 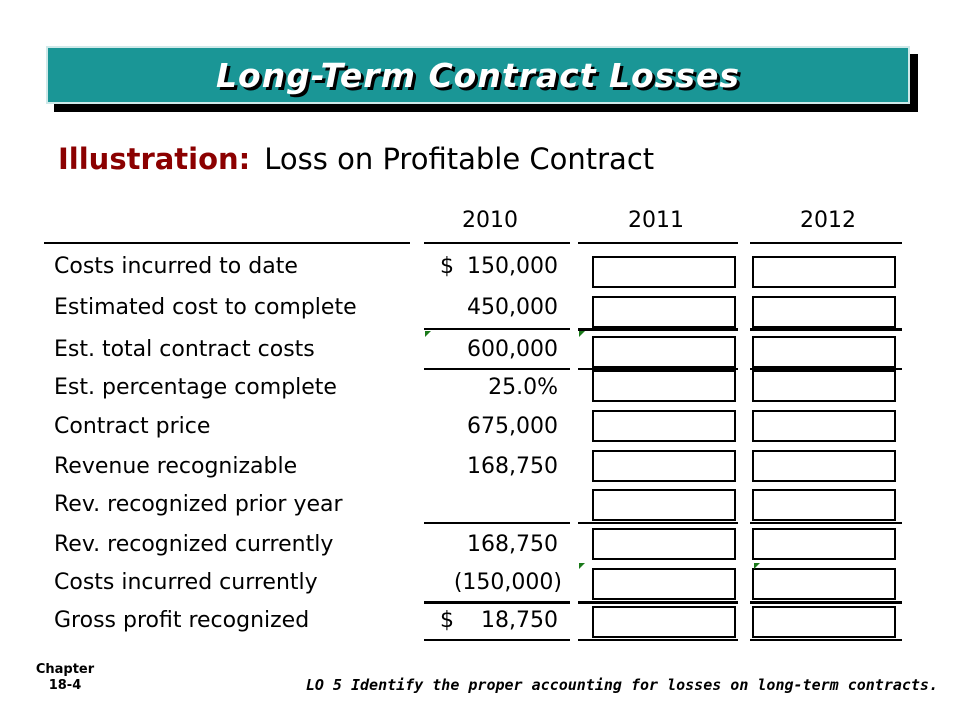 What do you see at coordinates (828, 220) in the screenshot?
I see `year-header-2012: 2012` at bounding box center [828, 220].